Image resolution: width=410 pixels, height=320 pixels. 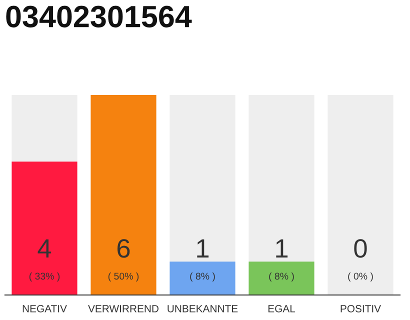 What do you see at coordinates (360, 248) in the screenshot?
I see `data-label: 0` at bounding box center [360, 248].